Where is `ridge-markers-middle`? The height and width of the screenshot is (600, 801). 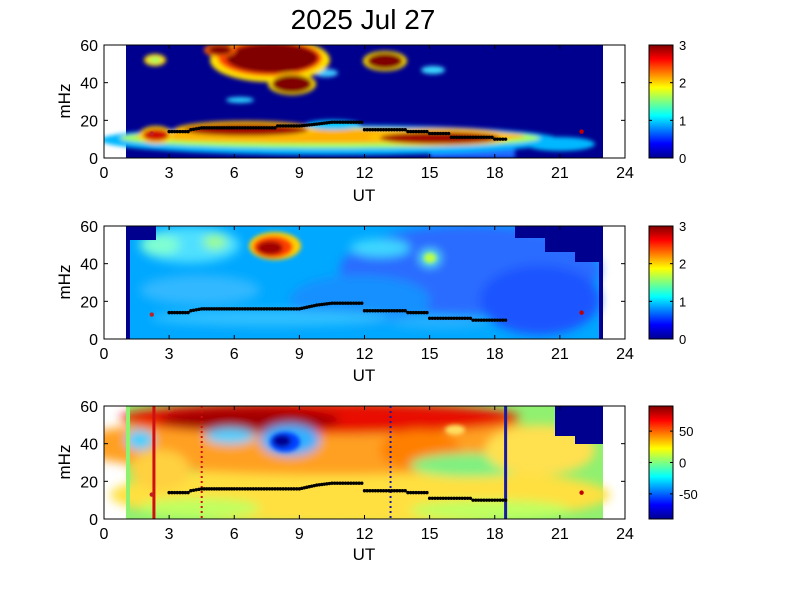
ridge-markers-middle is located at coordinates (366, 311).